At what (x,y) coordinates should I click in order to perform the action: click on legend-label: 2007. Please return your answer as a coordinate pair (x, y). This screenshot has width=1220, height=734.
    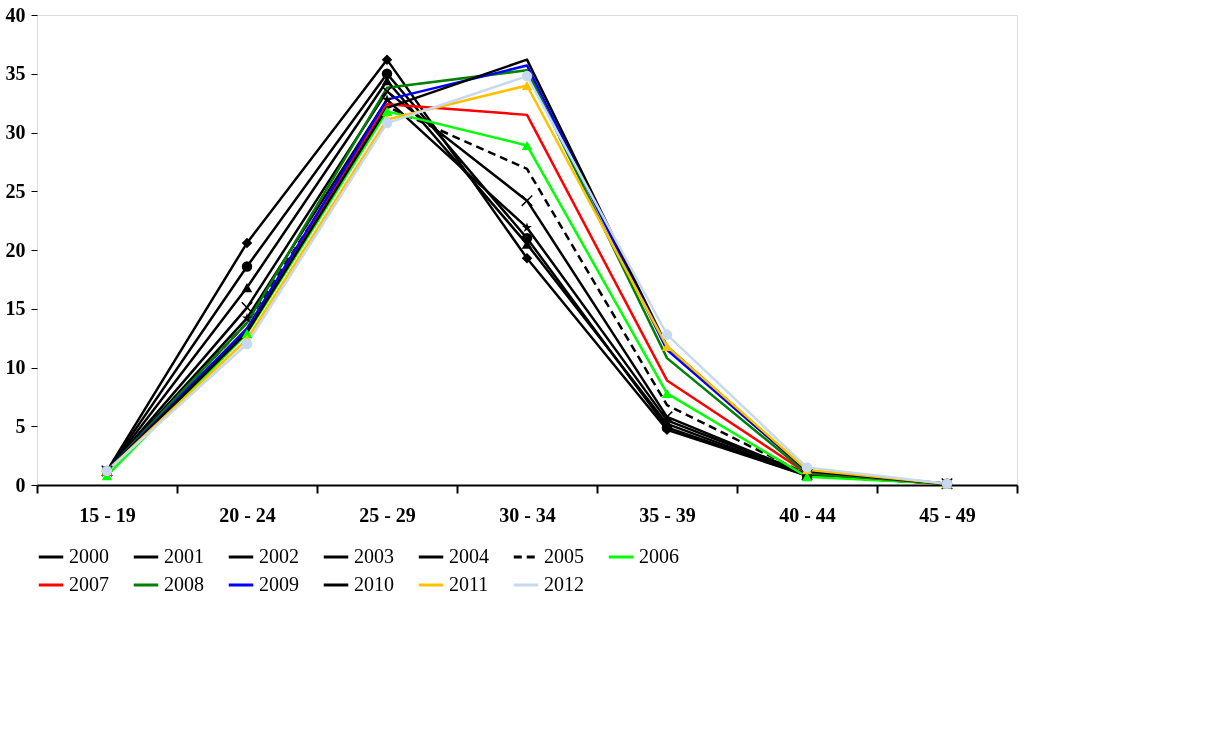
    Looking at the image, I should click on (89, 584).